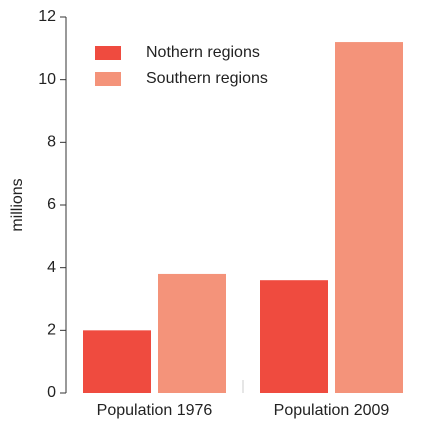  I want to click on x-tick-label: Population 2009, so click(332, 410).